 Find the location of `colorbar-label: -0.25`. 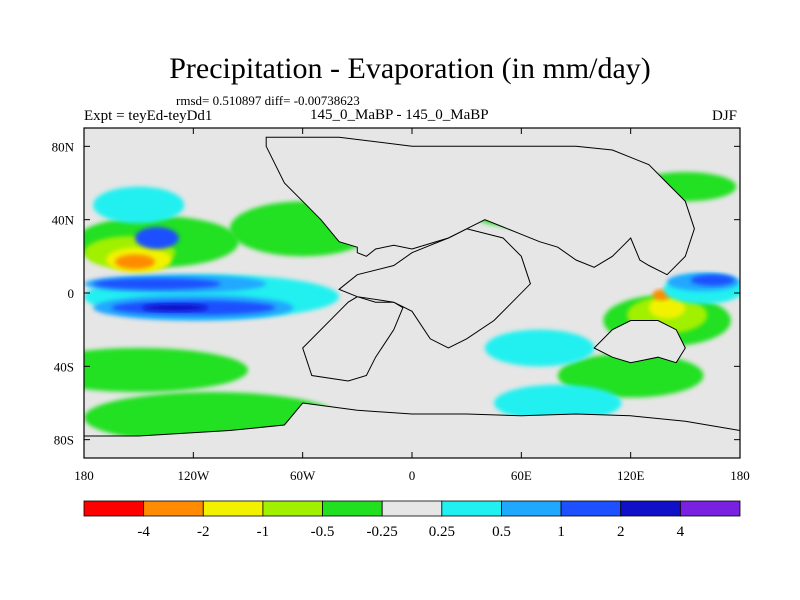

colorbar-label: -0.25 is located at coordinates (382, 532).